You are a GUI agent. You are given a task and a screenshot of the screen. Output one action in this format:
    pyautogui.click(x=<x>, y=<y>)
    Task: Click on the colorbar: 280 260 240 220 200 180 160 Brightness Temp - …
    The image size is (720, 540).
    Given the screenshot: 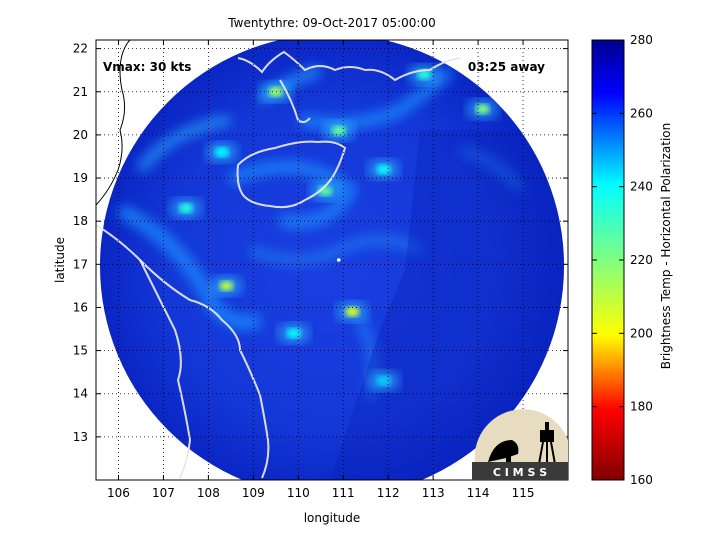 What is the action you would take?
    pyautogui.click(x=632, y=260)
    